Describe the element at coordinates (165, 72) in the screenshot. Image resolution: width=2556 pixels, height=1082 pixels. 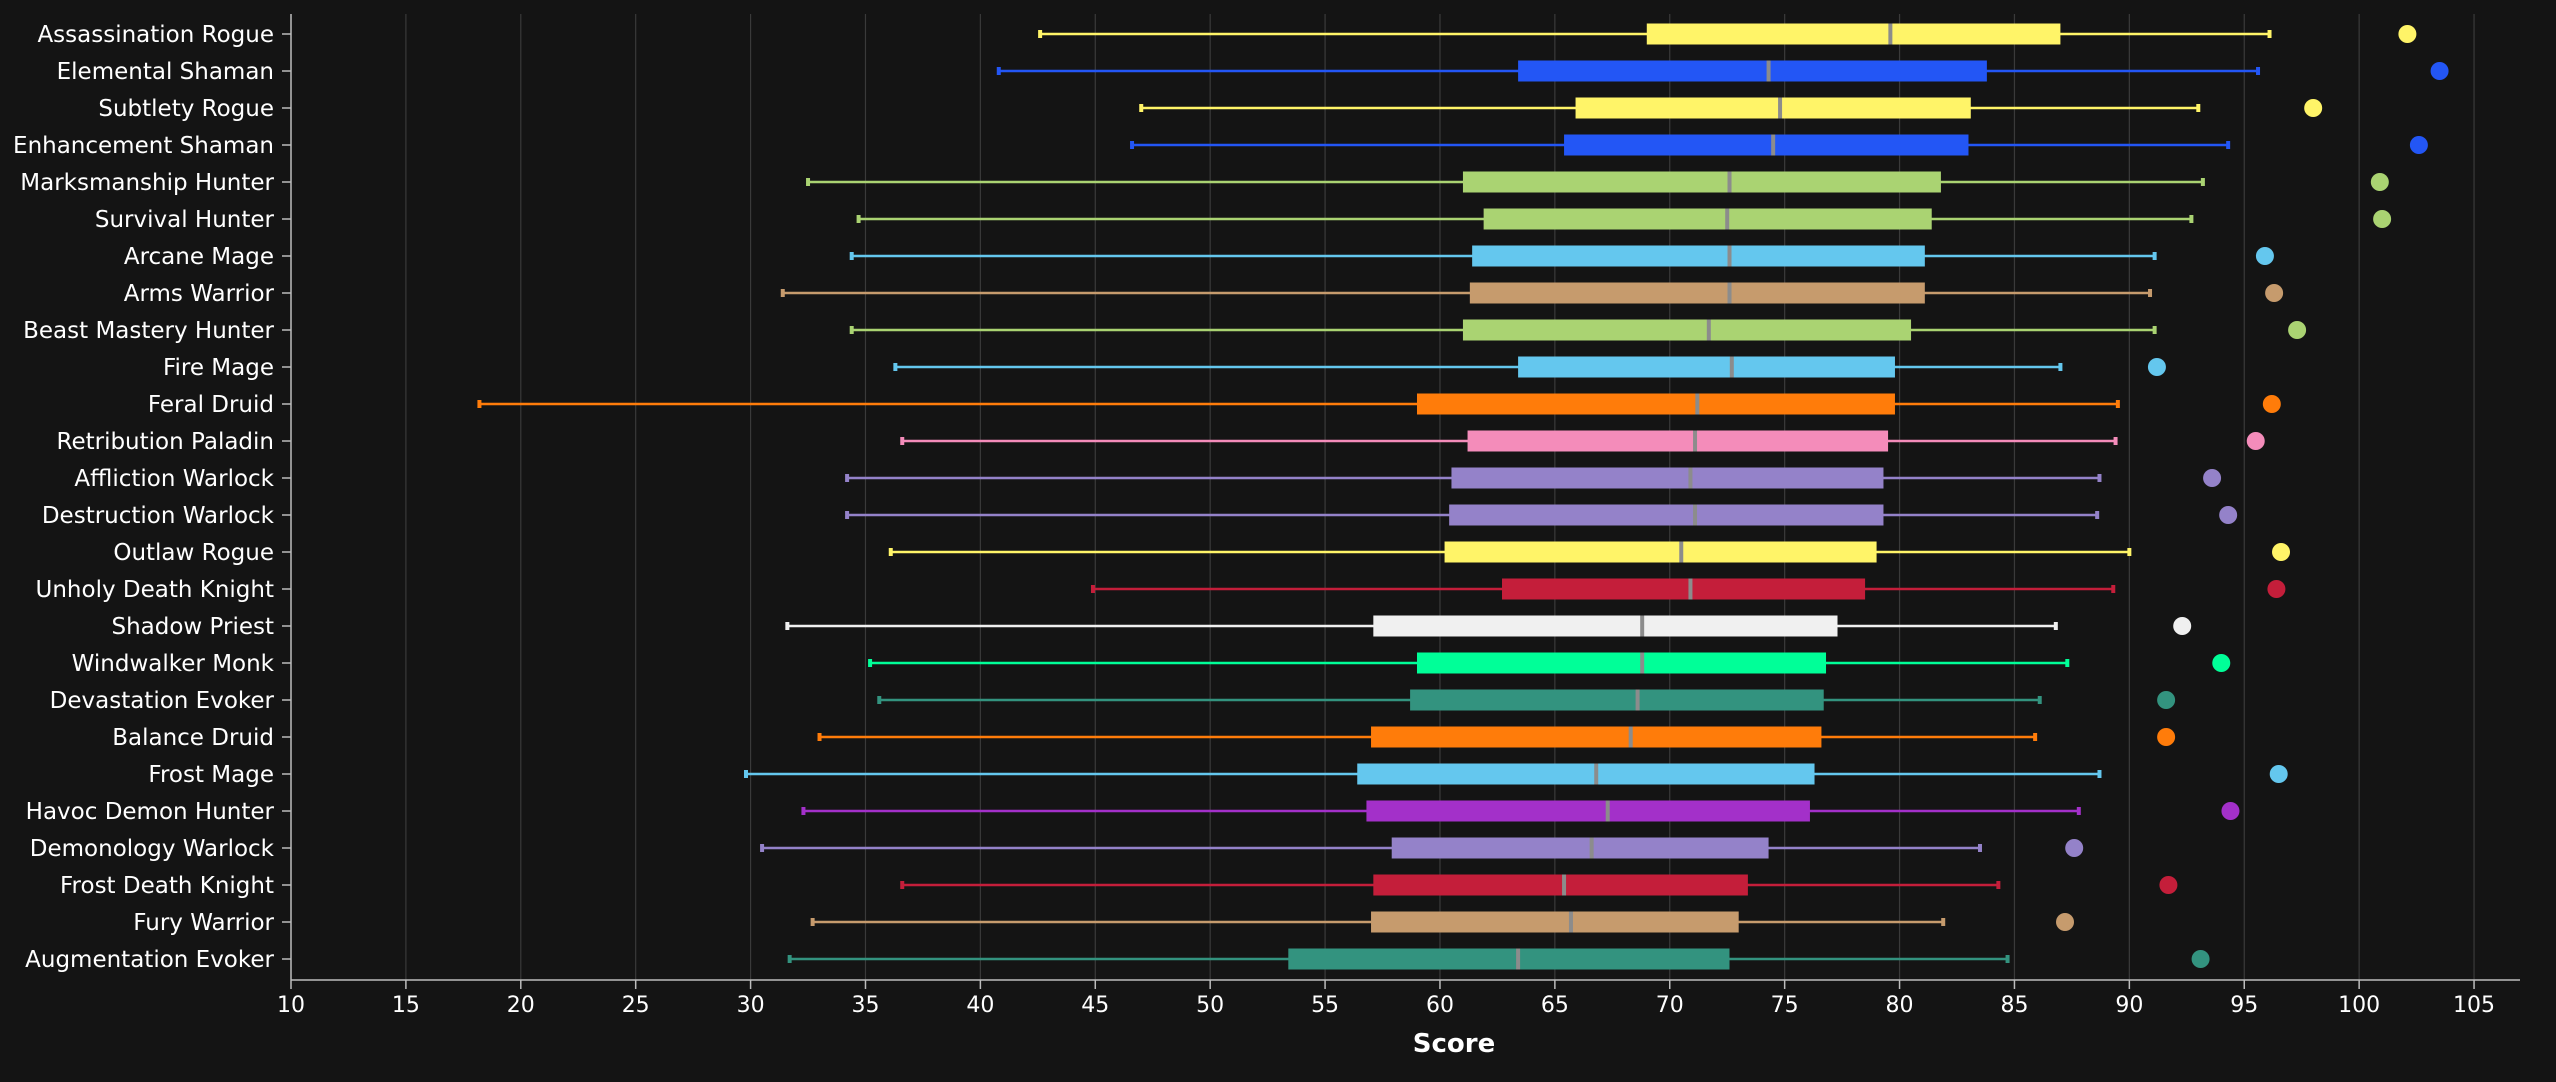
I see `category-label: Elemental Shaman` at that location.